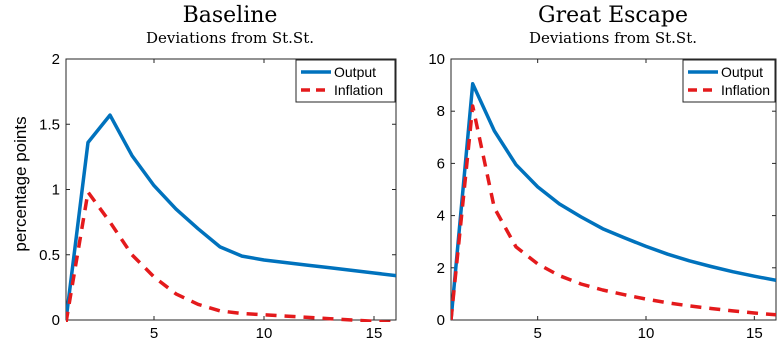 The image size is (778, 345). Describe the element at coordinates (441, 163) in the screenshot. I see `y-tick-label: 6` at that location.